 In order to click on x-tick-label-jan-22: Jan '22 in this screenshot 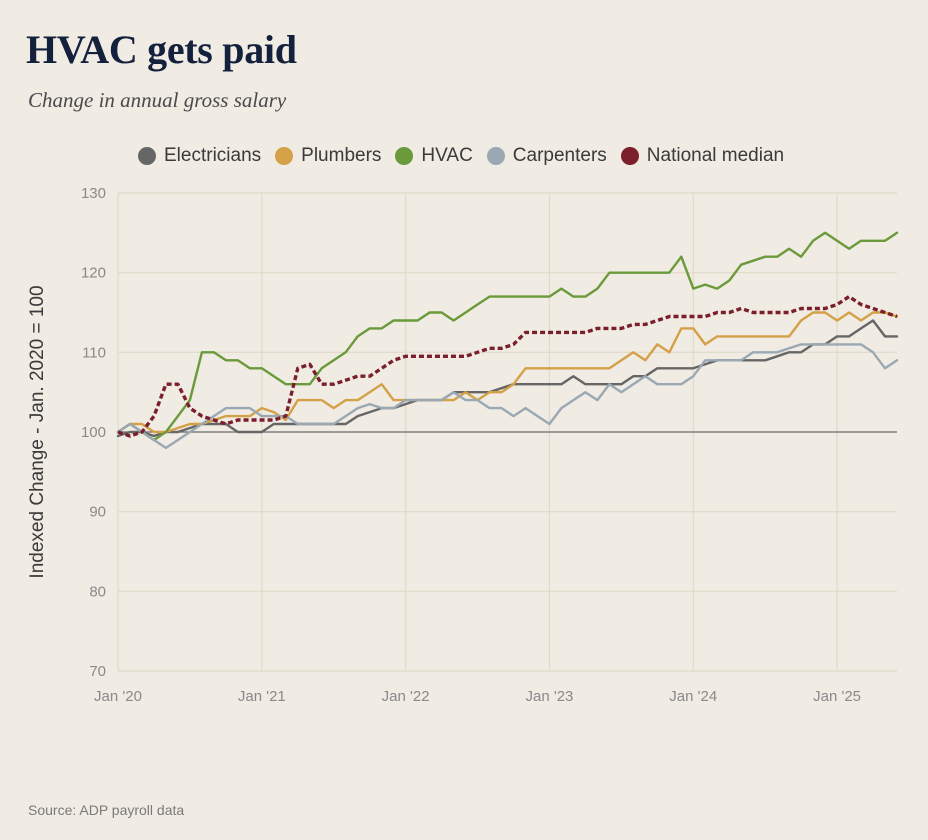, I will do `click(406, 696)`.